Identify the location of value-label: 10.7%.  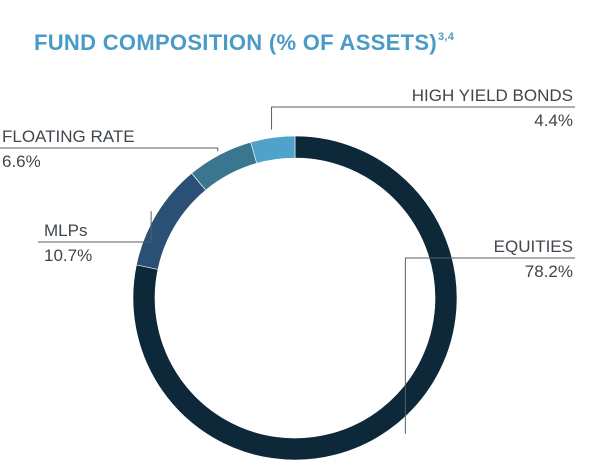
(68, 255).